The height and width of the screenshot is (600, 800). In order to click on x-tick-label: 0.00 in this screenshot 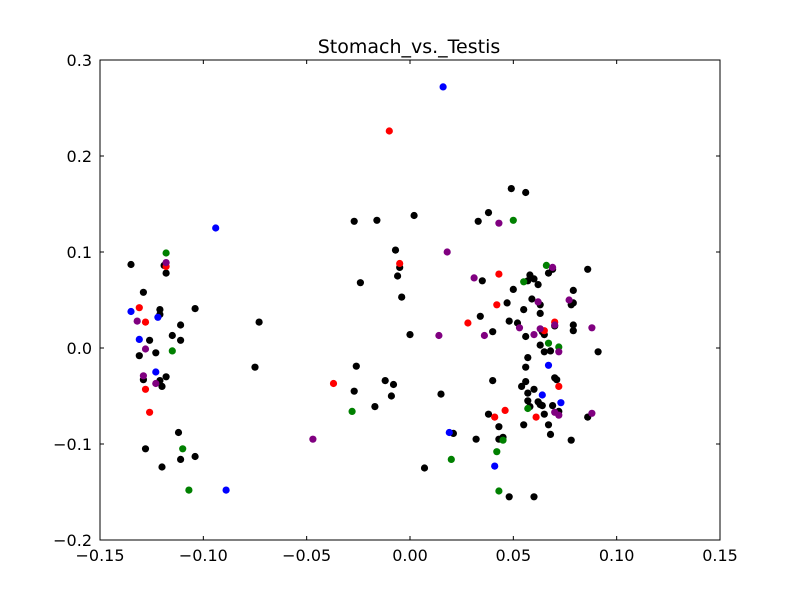, I will do `click(410, 555)`.